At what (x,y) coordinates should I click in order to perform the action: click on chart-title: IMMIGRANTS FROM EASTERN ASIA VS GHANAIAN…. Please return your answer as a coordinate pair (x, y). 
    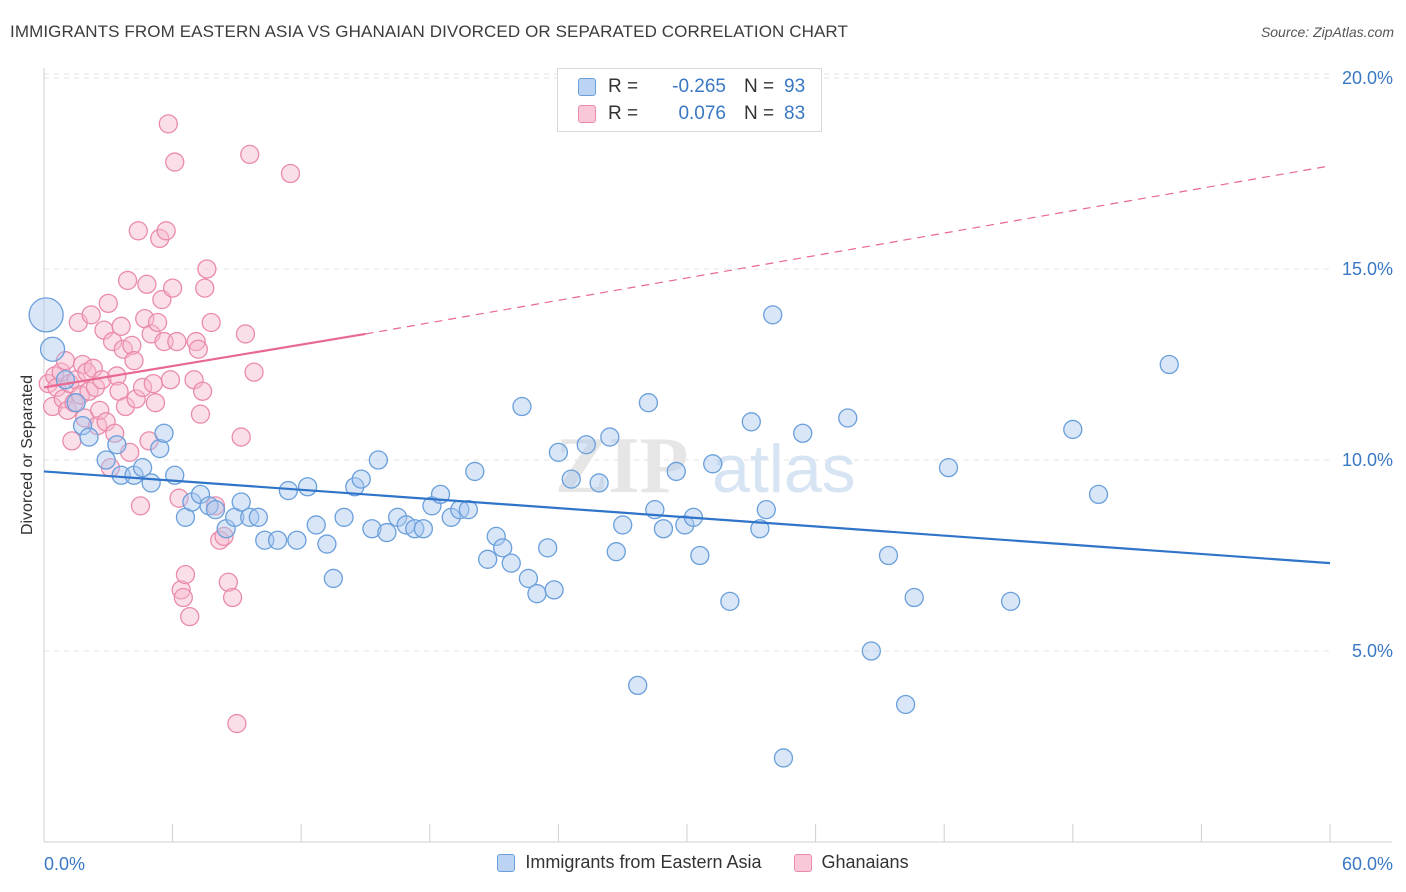
    Looking at the image, I should click on (429, 31).